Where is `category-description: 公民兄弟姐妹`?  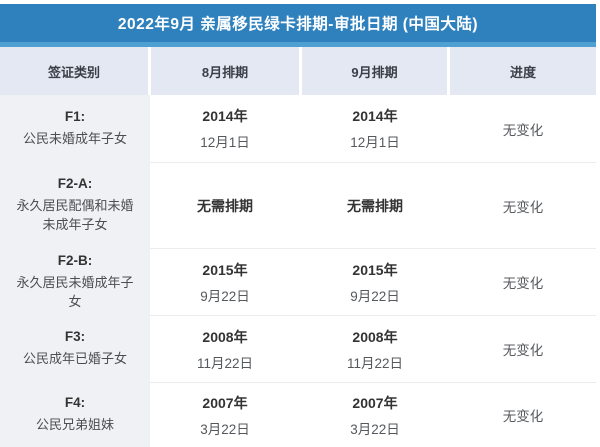
category-description: 公民兄弟姐妹 is located at coordinates (74, 424).